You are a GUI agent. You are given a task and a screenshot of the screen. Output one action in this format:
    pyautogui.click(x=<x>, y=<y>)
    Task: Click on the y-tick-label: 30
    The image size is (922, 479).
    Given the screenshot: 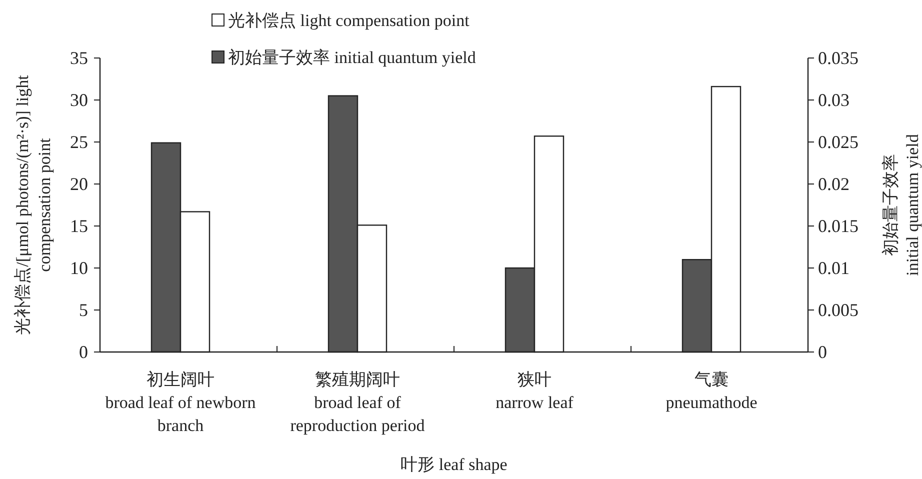 What is the action you would take?
    pyautogui.click(x=79, y=100)
    